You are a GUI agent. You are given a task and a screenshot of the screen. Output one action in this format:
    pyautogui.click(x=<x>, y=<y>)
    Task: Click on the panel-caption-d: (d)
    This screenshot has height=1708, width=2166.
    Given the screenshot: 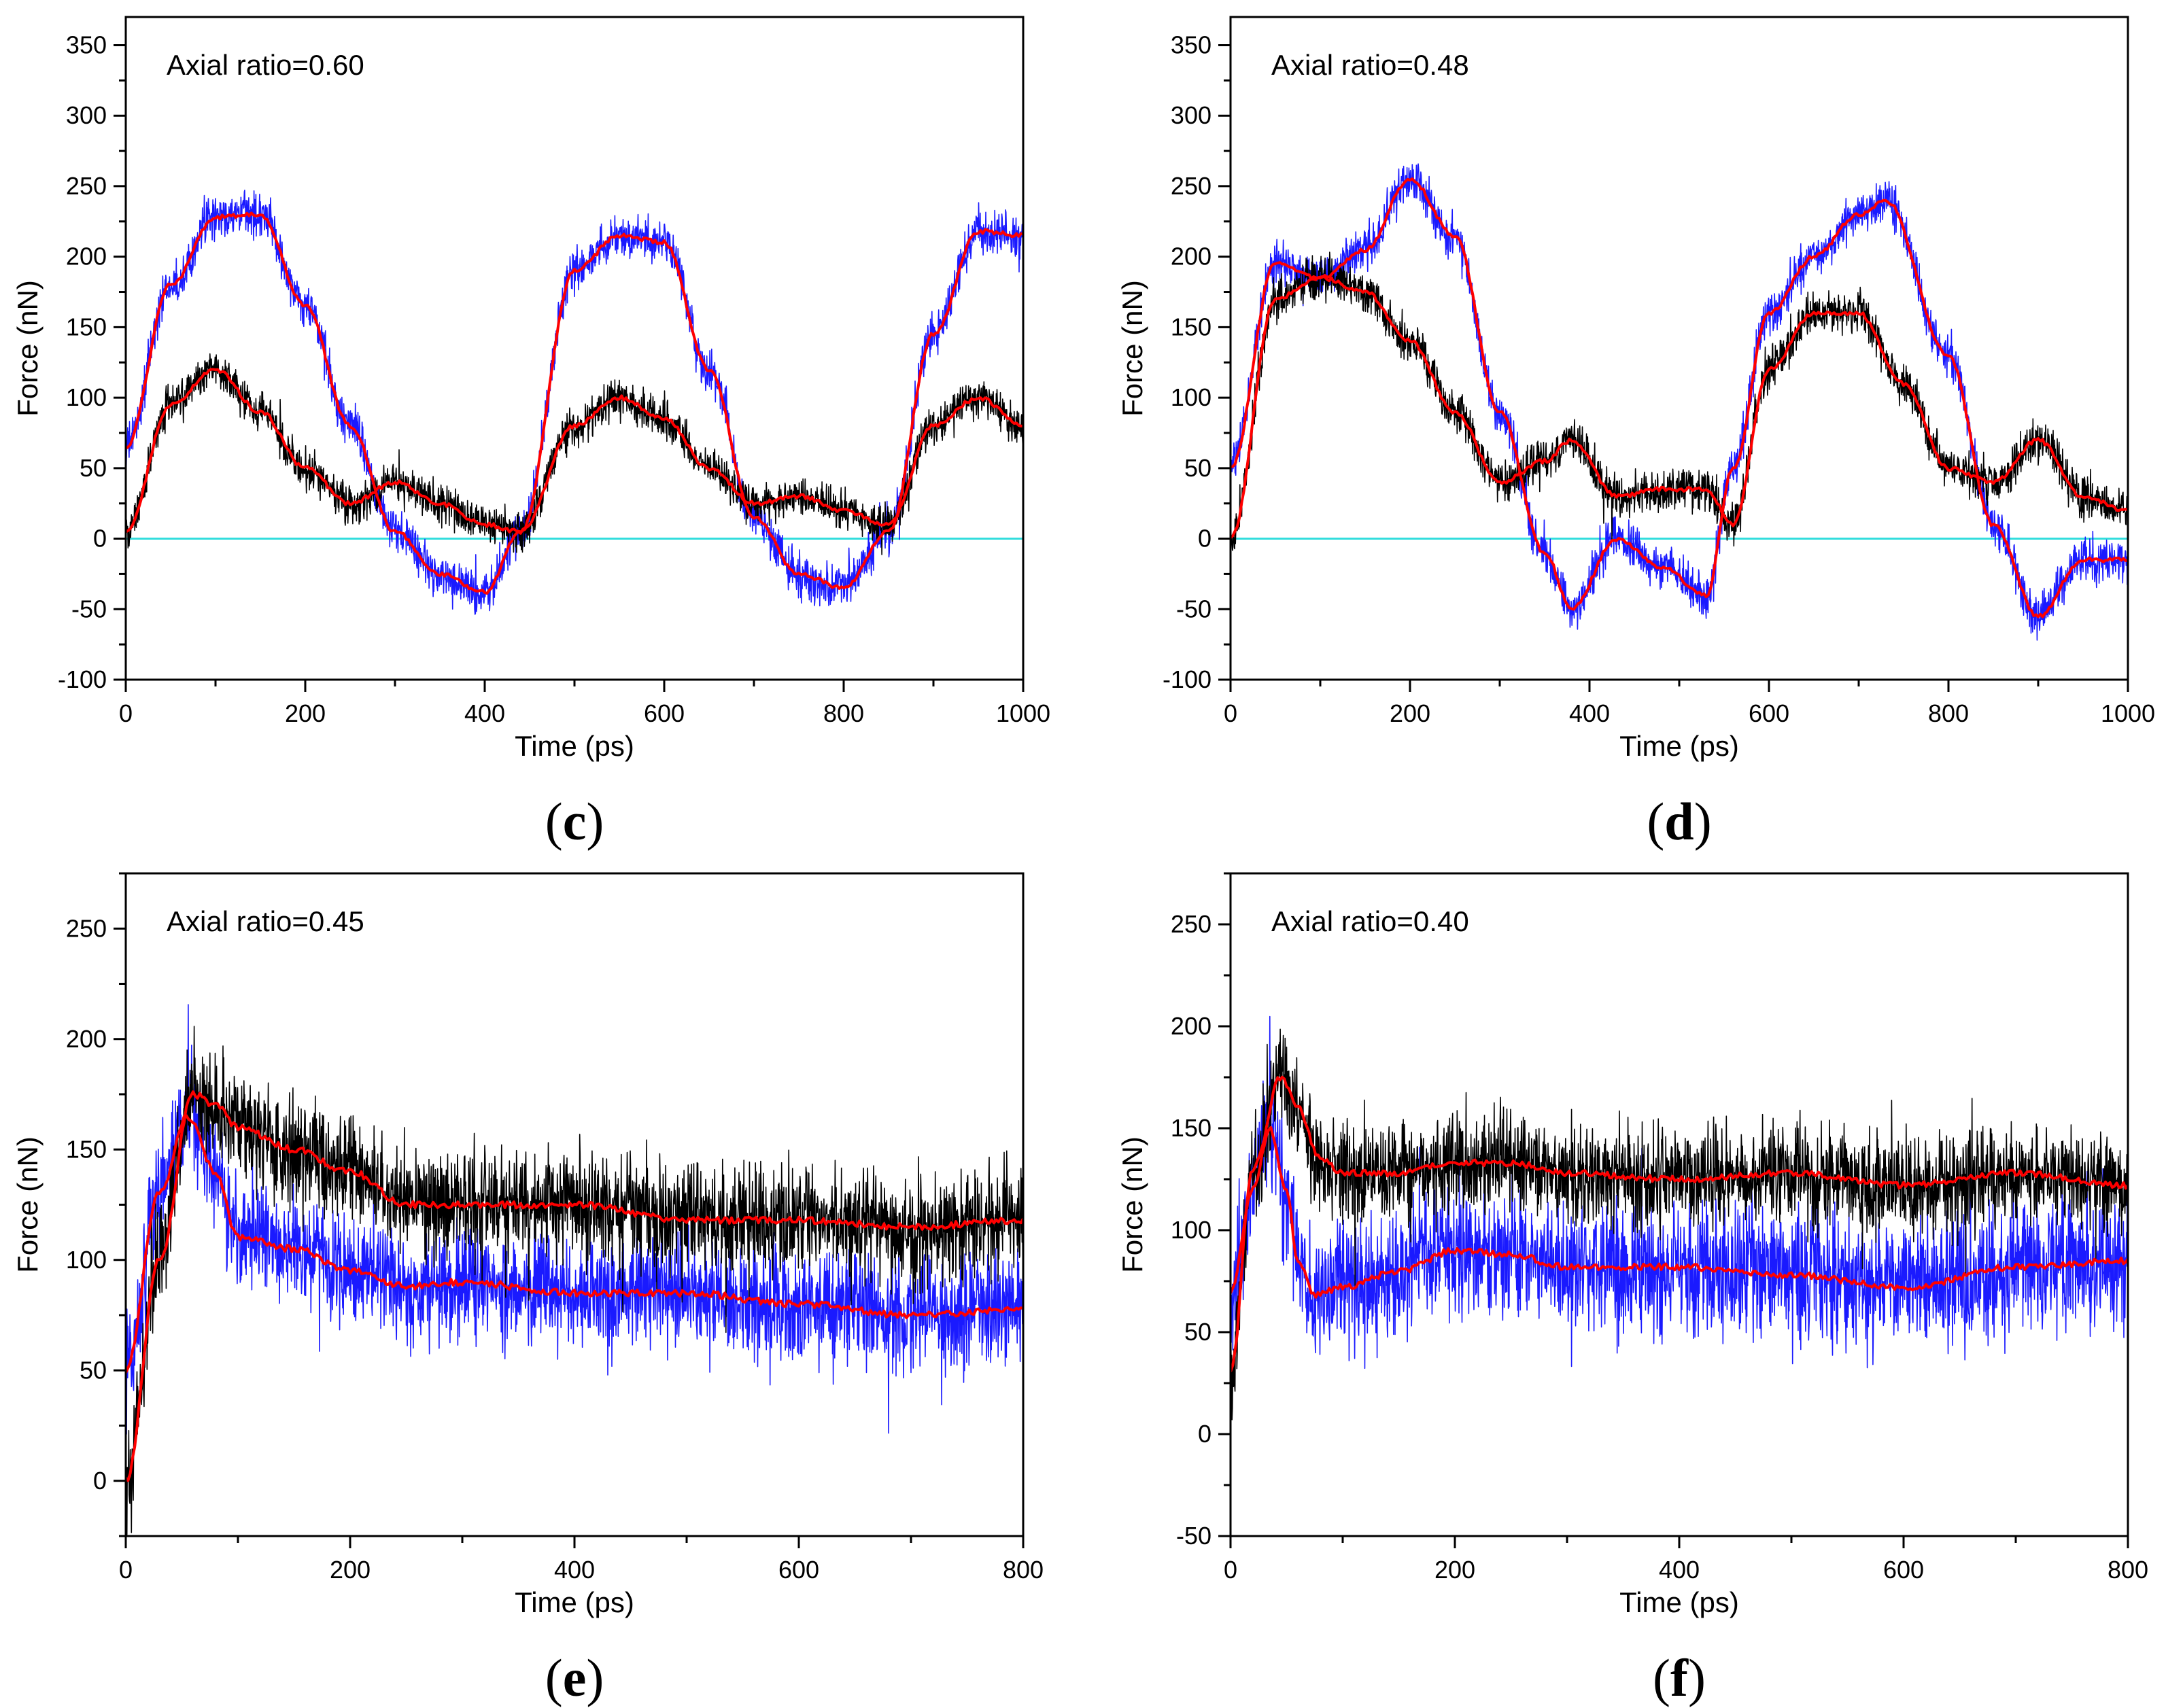 What is the action you would take?
    pyautogui.click(x=1679, y=821)
    